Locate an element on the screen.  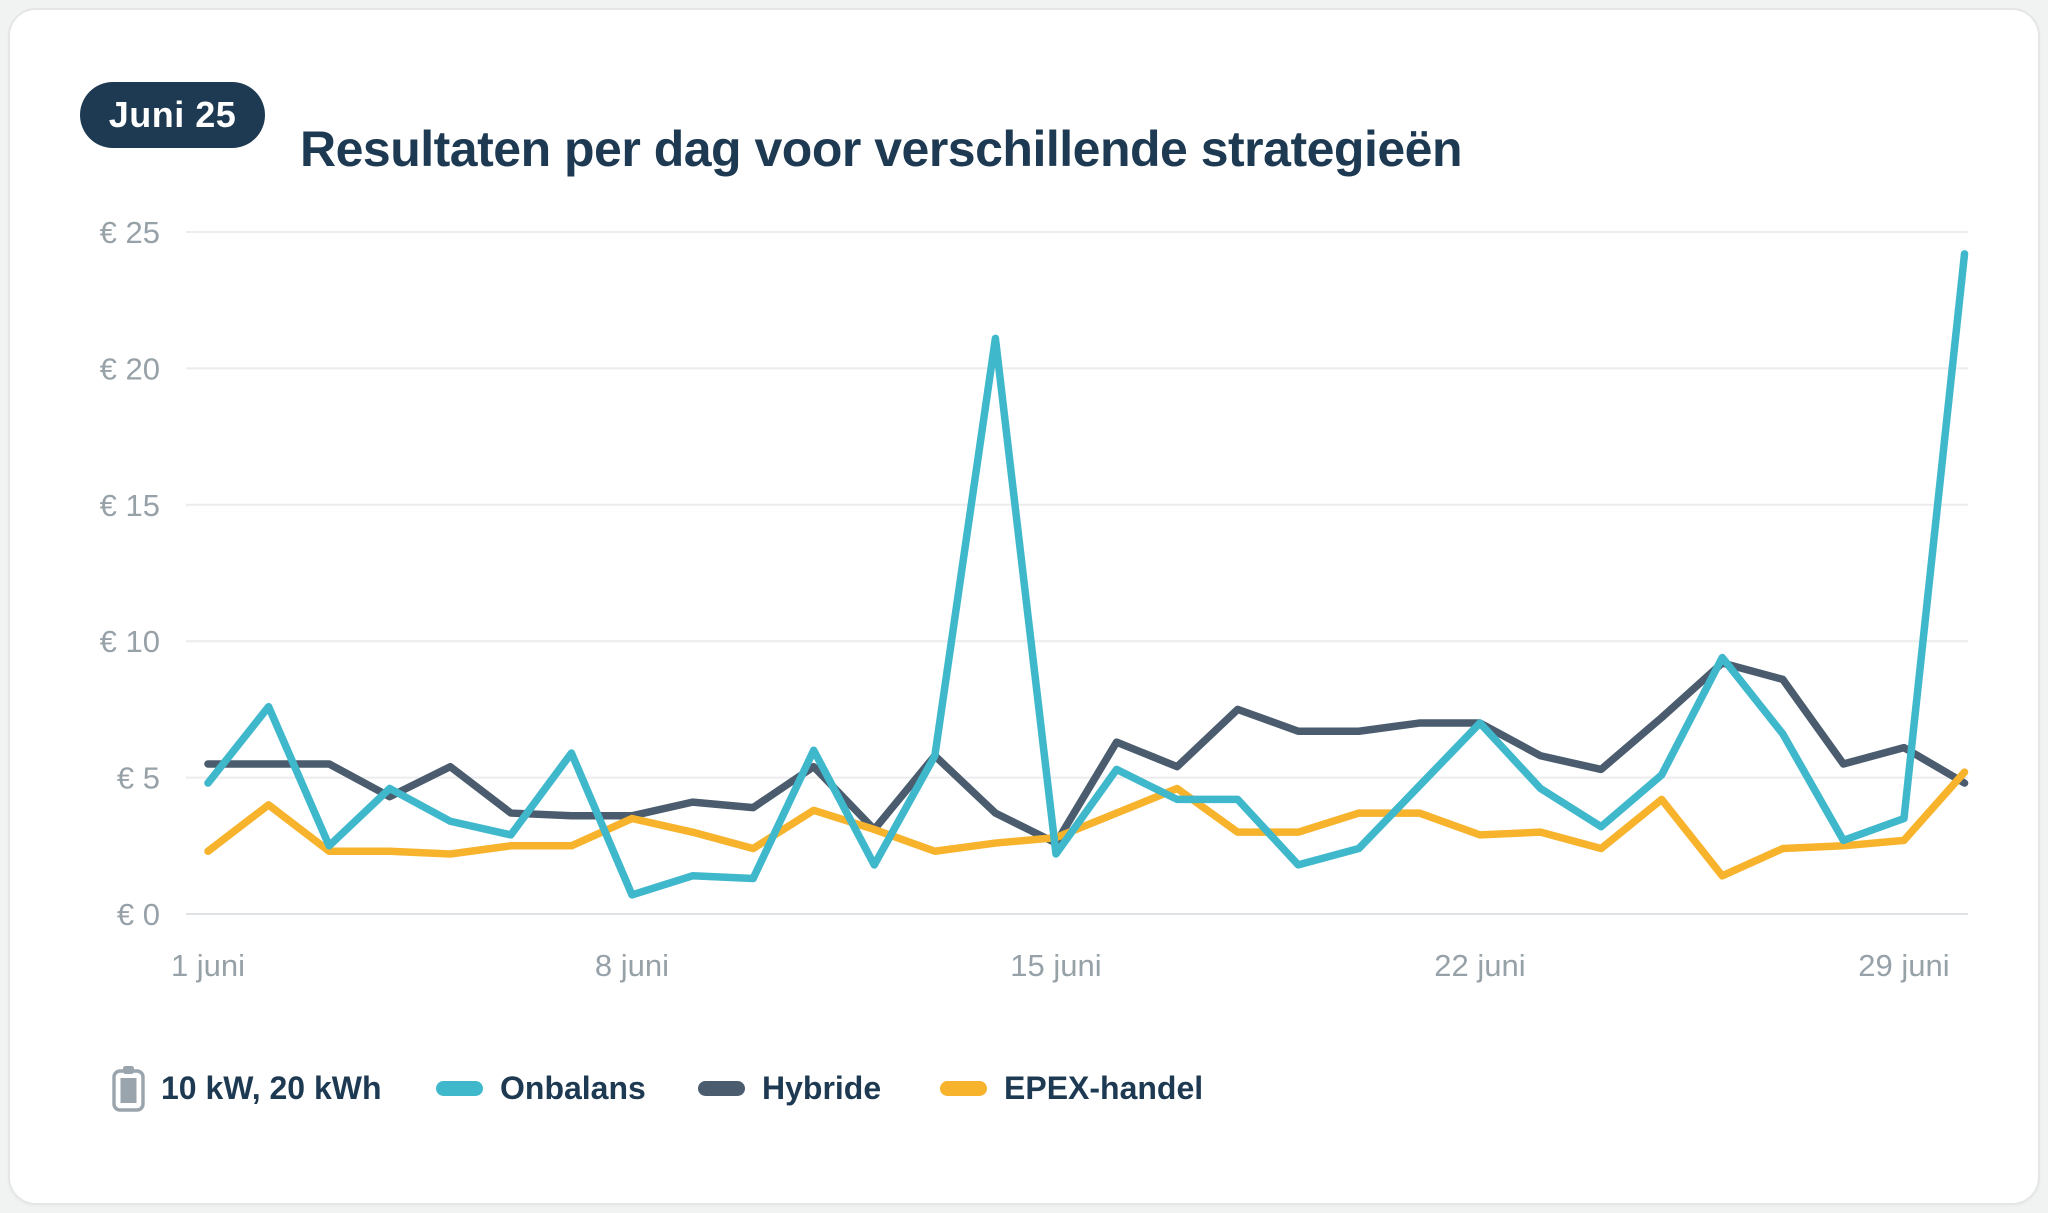
x-axis-label-1-juni: 1 juni is located at coordinates (208, 965).